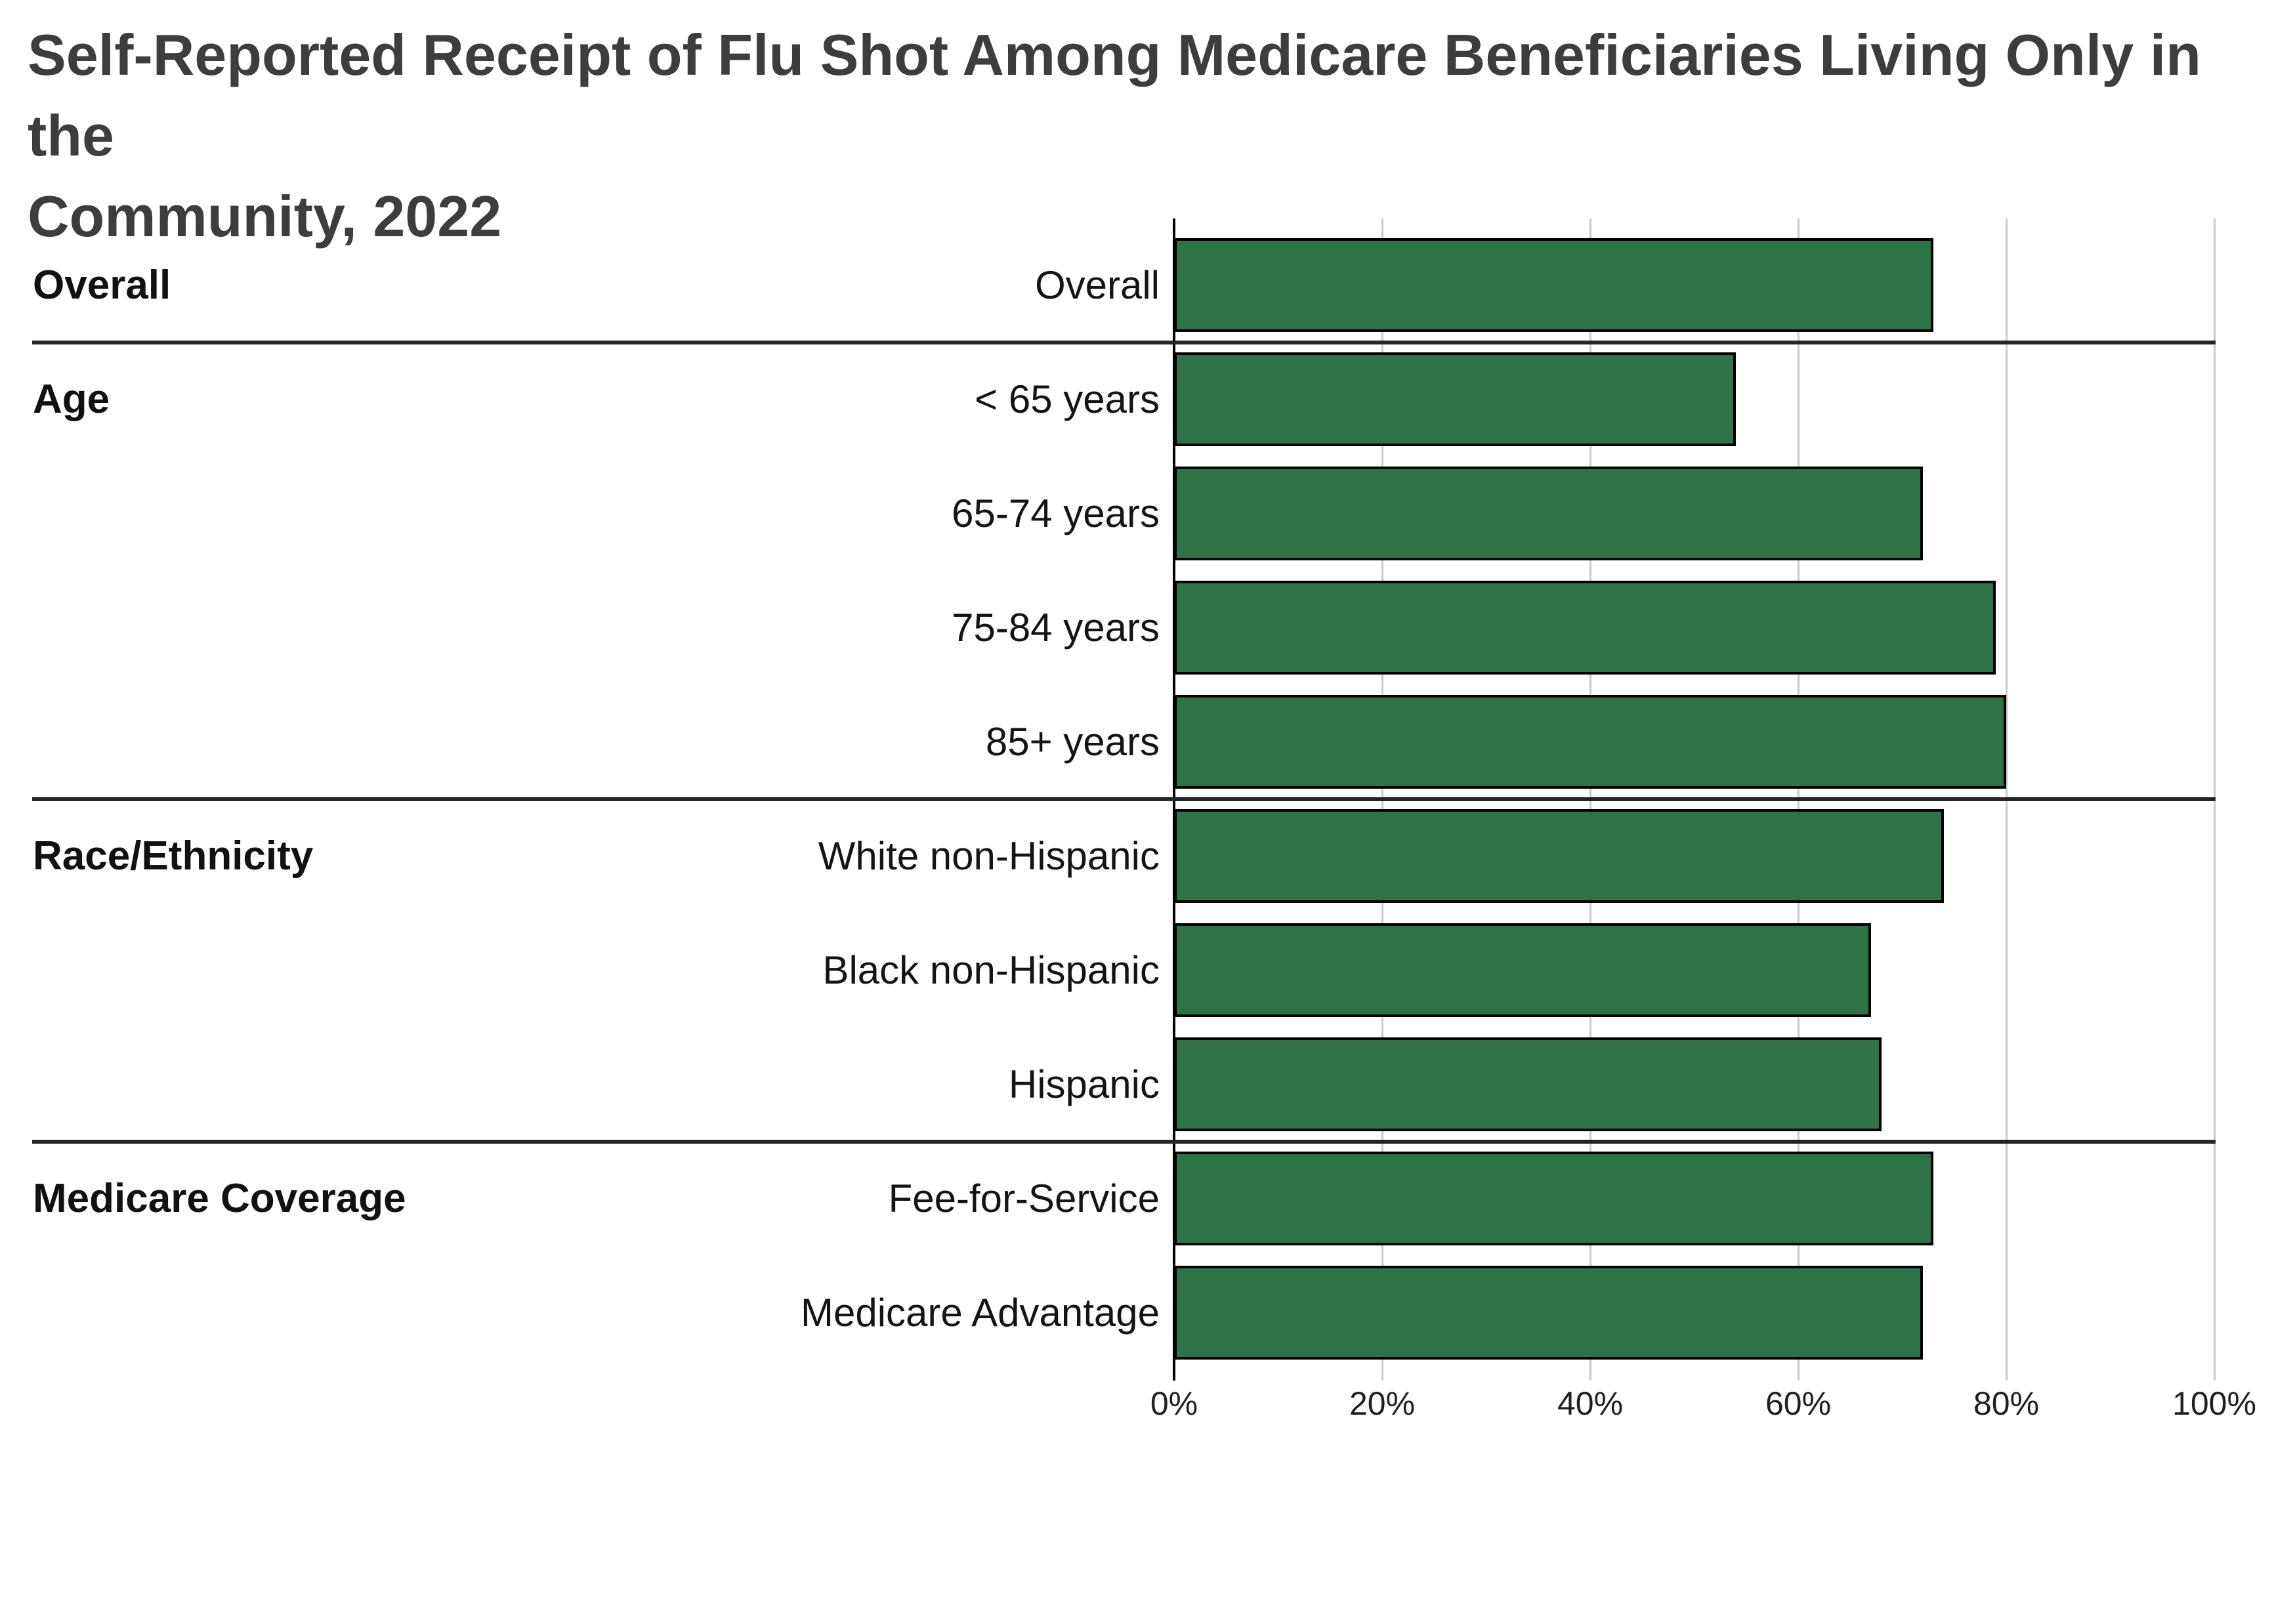 Image resolution: width=2274 pixels, height=1624 pixels. What do you see at coordinates (102, 285) in the screenshot?
I see `group-label: Overall` at bounding box center [102, 285].